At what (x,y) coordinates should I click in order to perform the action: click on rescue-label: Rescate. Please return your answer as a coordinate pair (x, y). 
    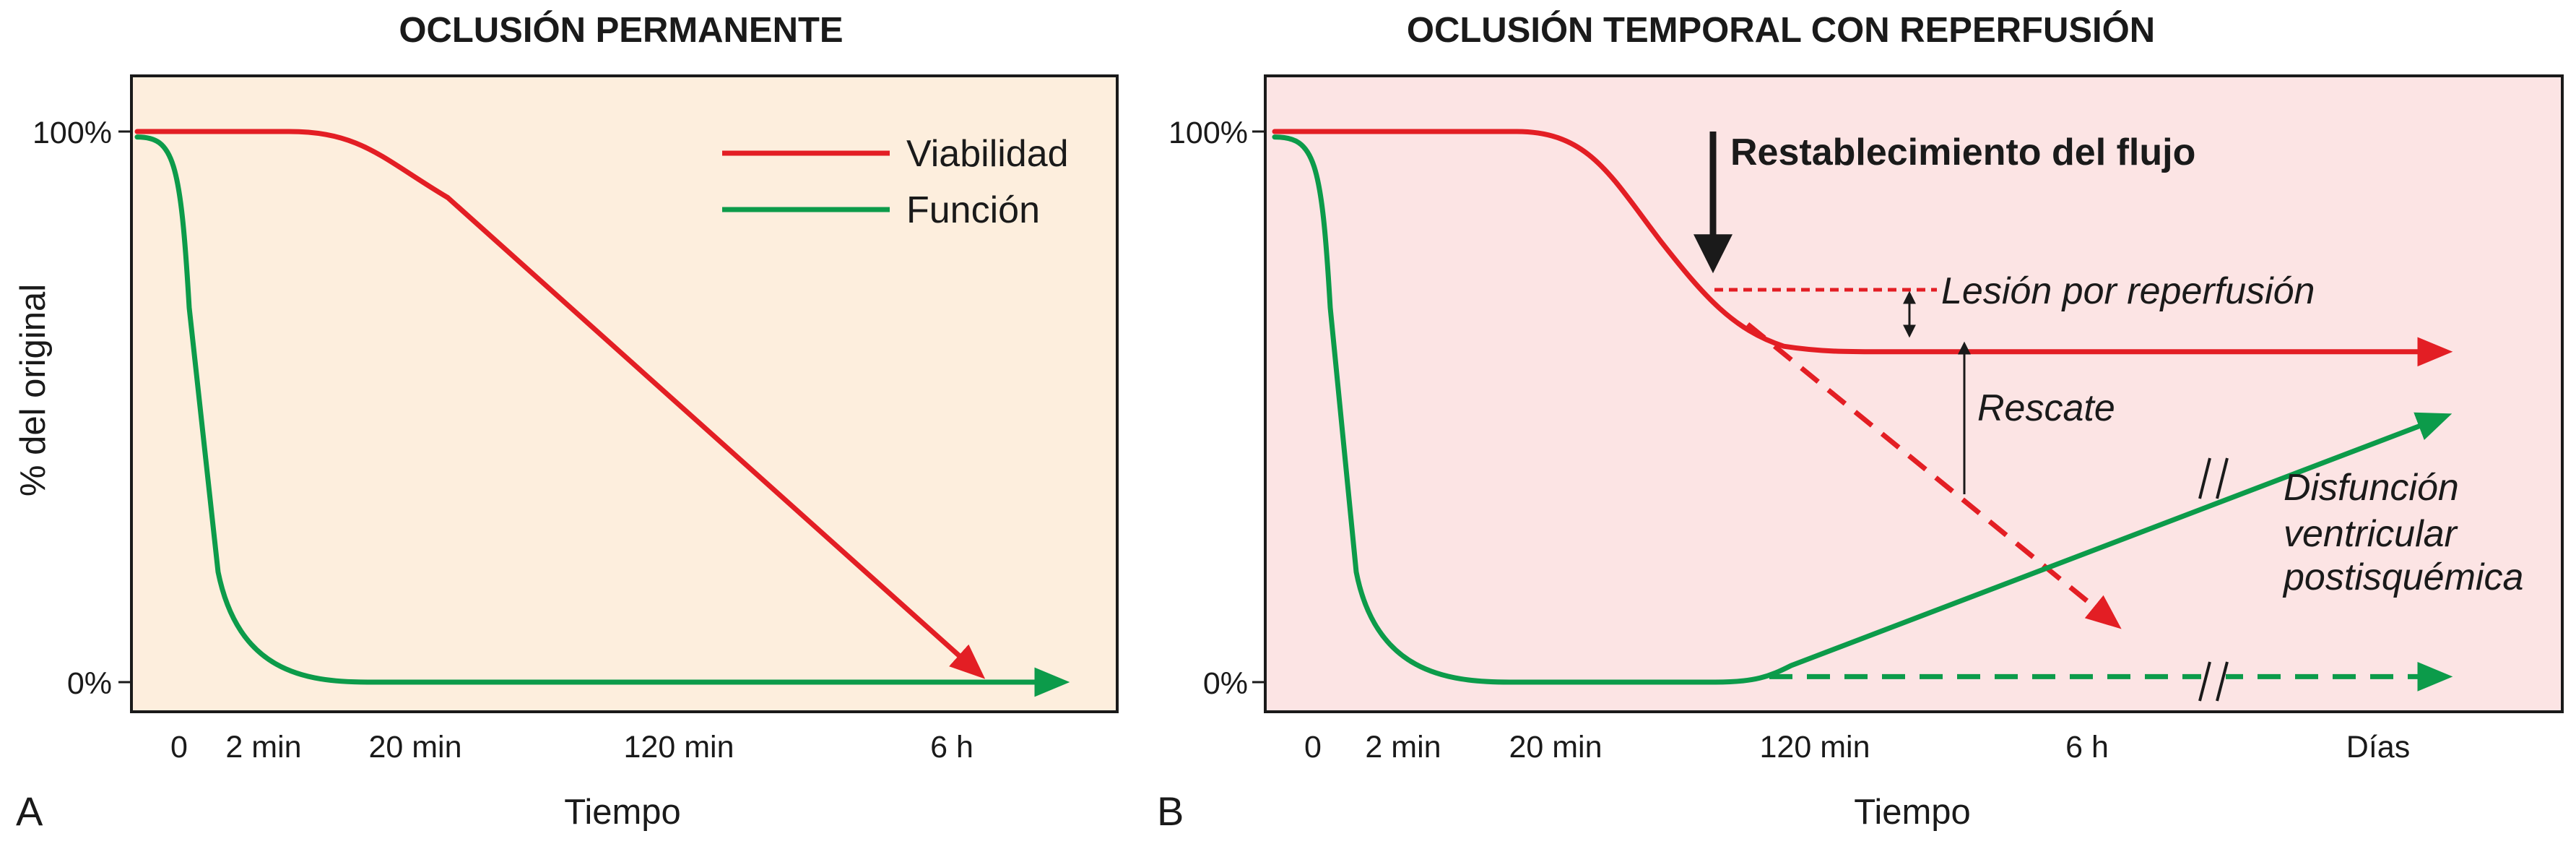
    Looking at the image, I should click on (2046, 408).